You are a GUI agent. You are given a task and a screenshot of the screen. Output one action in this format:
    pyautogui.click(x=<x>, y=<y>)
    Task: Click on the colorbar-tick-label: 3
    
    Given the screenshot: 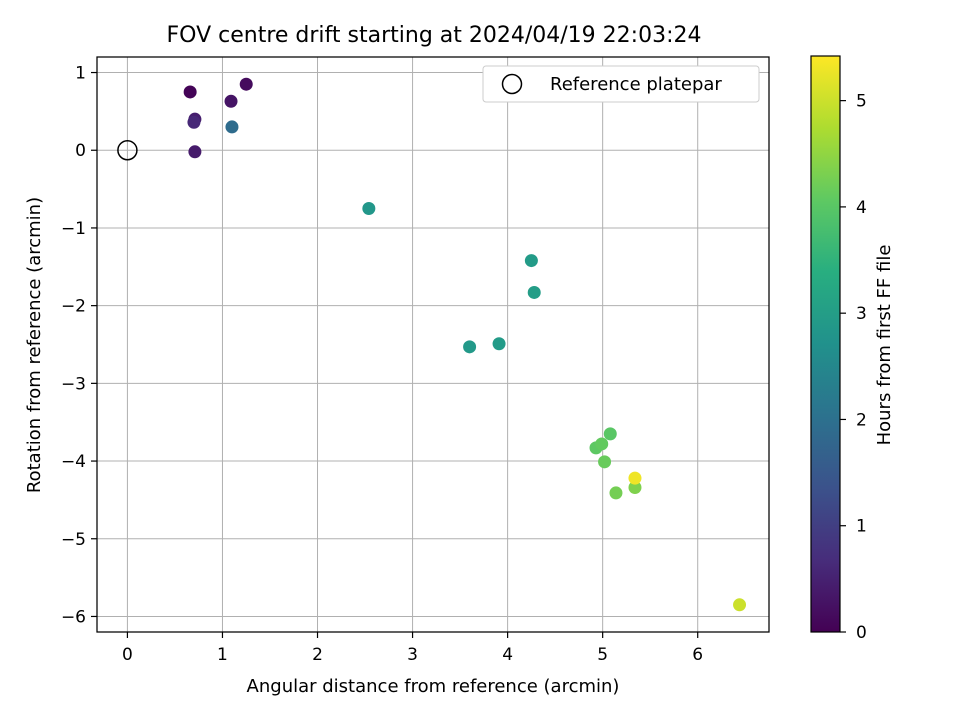 What is the action you would take?
    pyautogui.click(x=861, y=314)
    